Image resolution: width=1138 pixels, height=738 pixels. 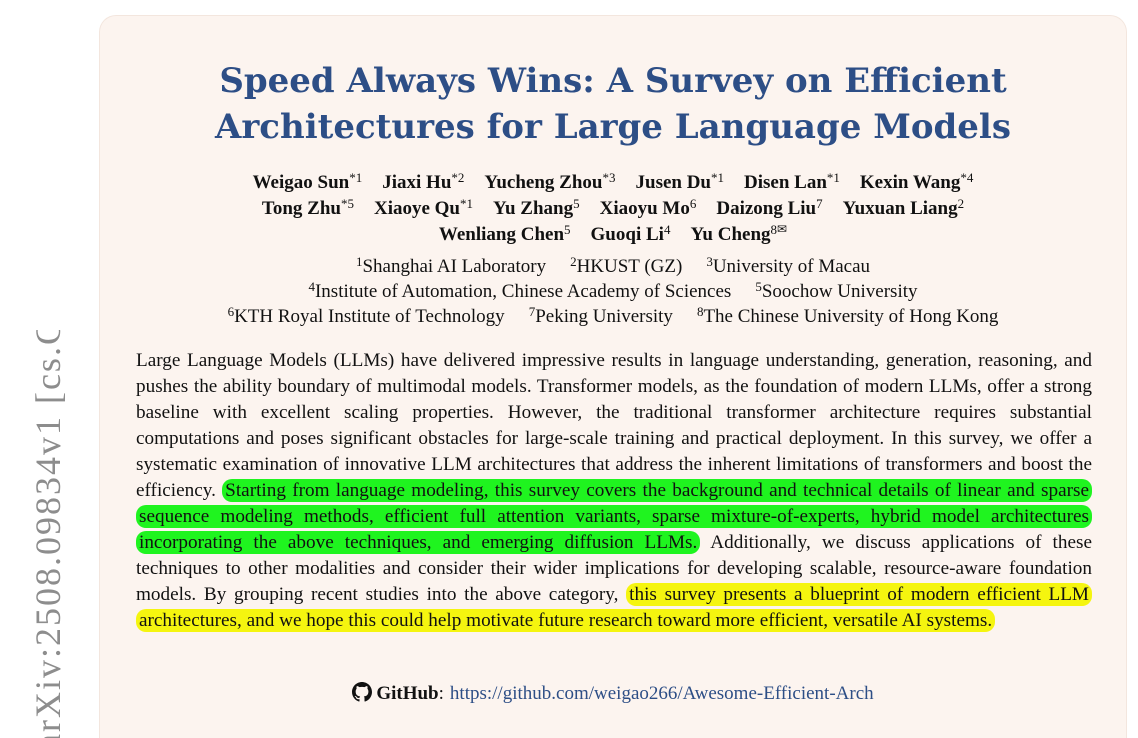 What do you see at coordinates (730, 234) in the screenshot?
I see `author-name: Yu Cheng` at bounding box center [730, 234].